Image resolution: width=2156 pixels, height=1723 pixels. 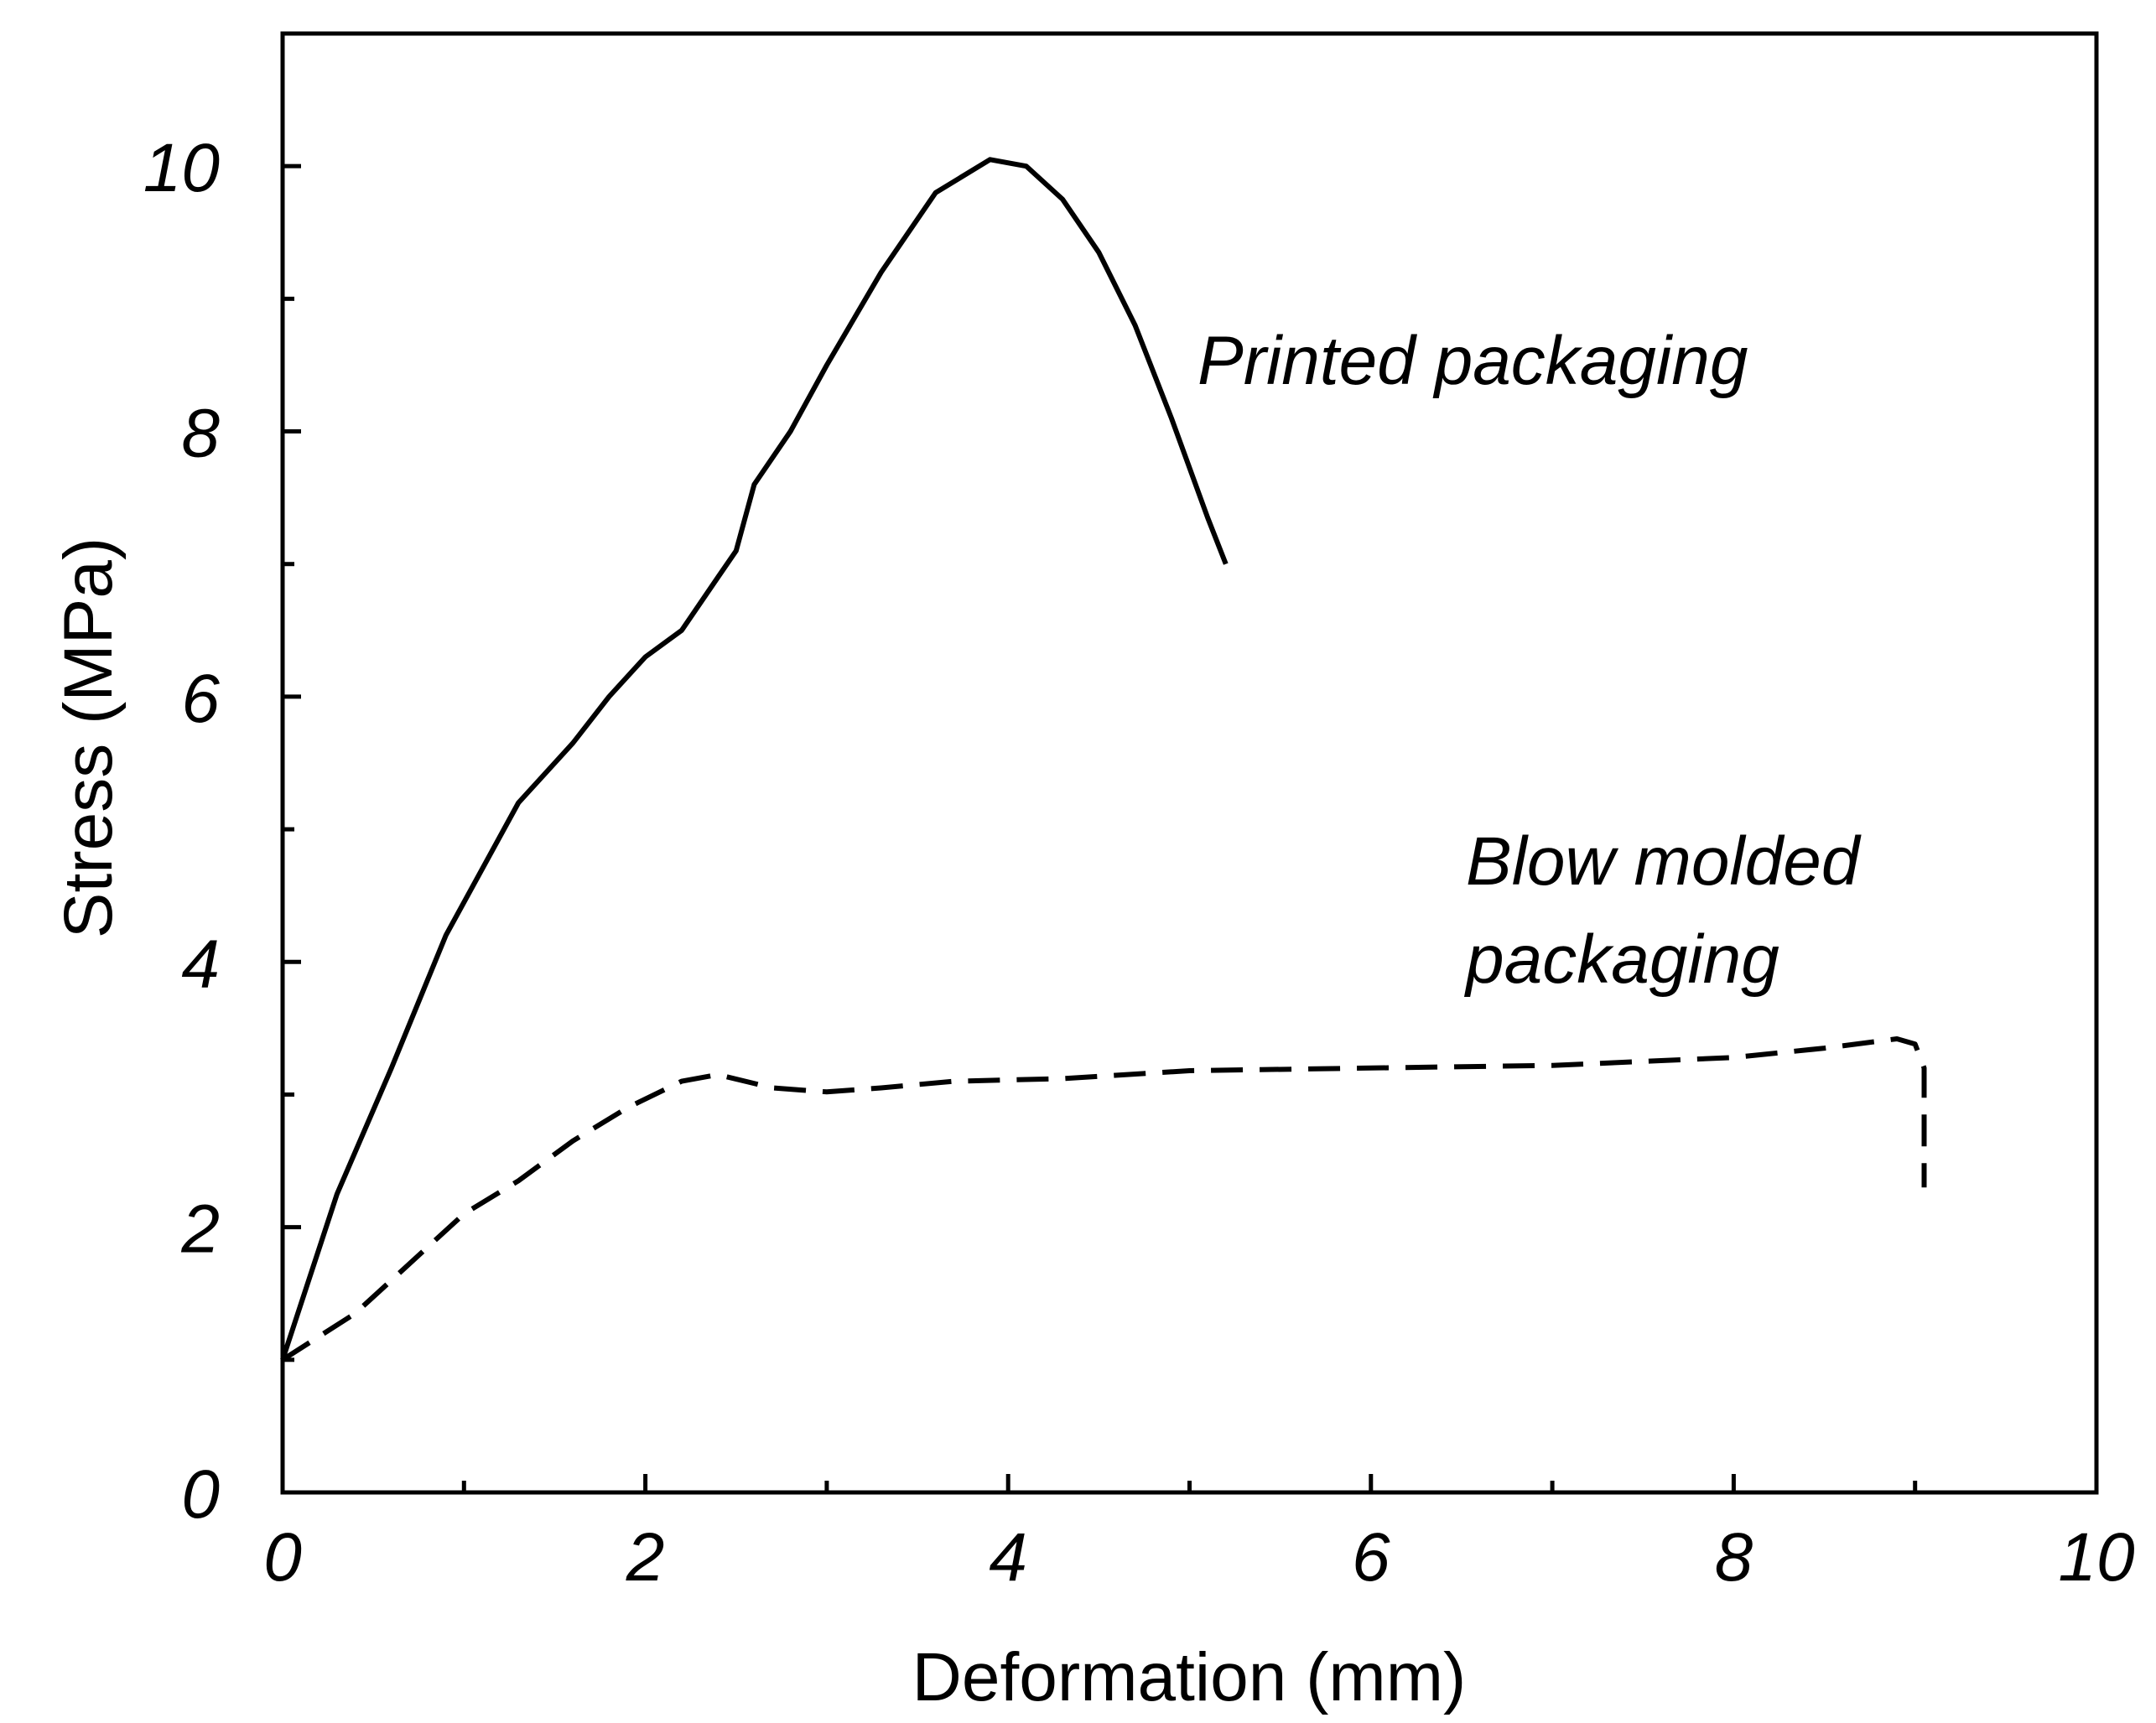 What do you see at coordinates (200, 1494) in the screenshot?
I see `y-tick-label: 0` at bounding box center [200, 1494].